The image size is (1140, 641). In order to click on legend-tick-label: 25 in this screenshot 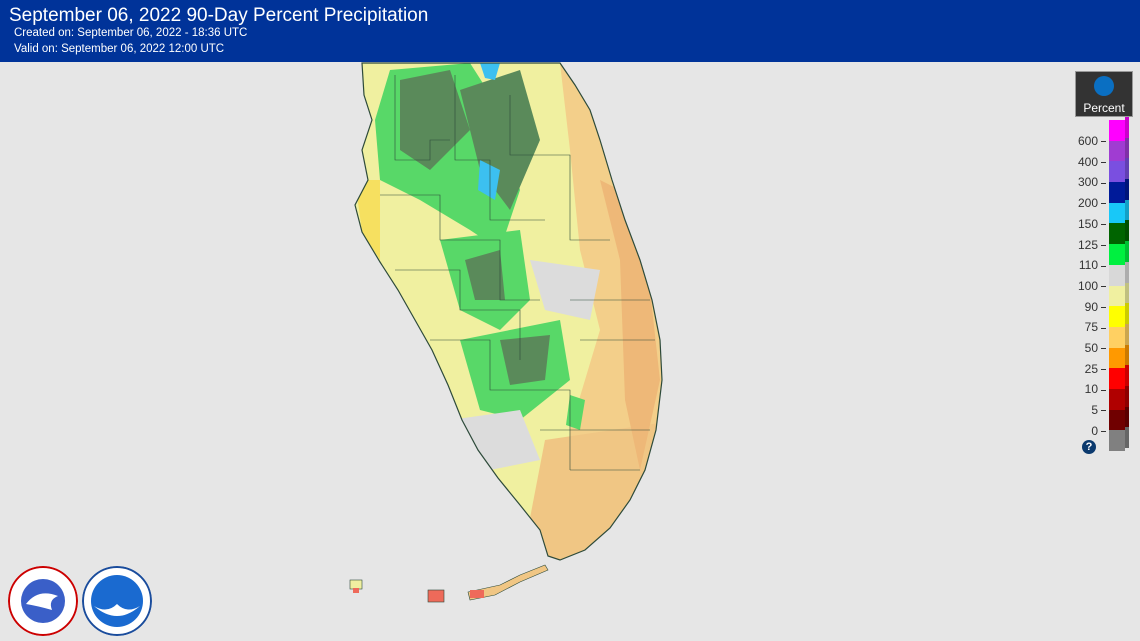, I will do `click(1085, 369)`.